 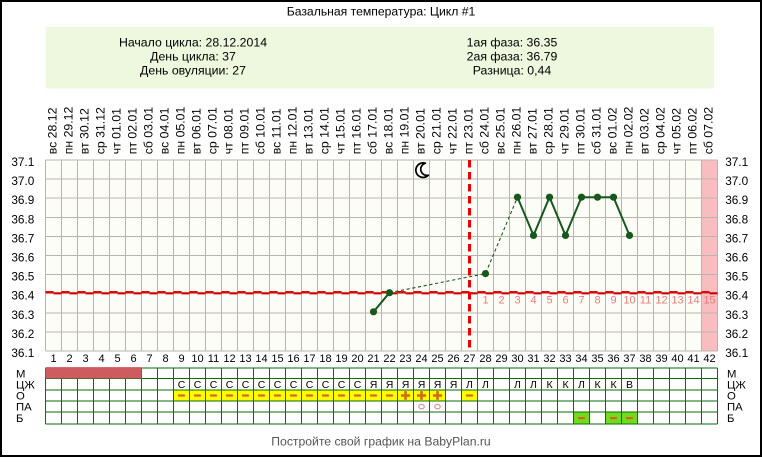 What do you see at coordinates (581, 301) in the screenshot?
I see `svg-text: 7` at bounding box center [581, 301].